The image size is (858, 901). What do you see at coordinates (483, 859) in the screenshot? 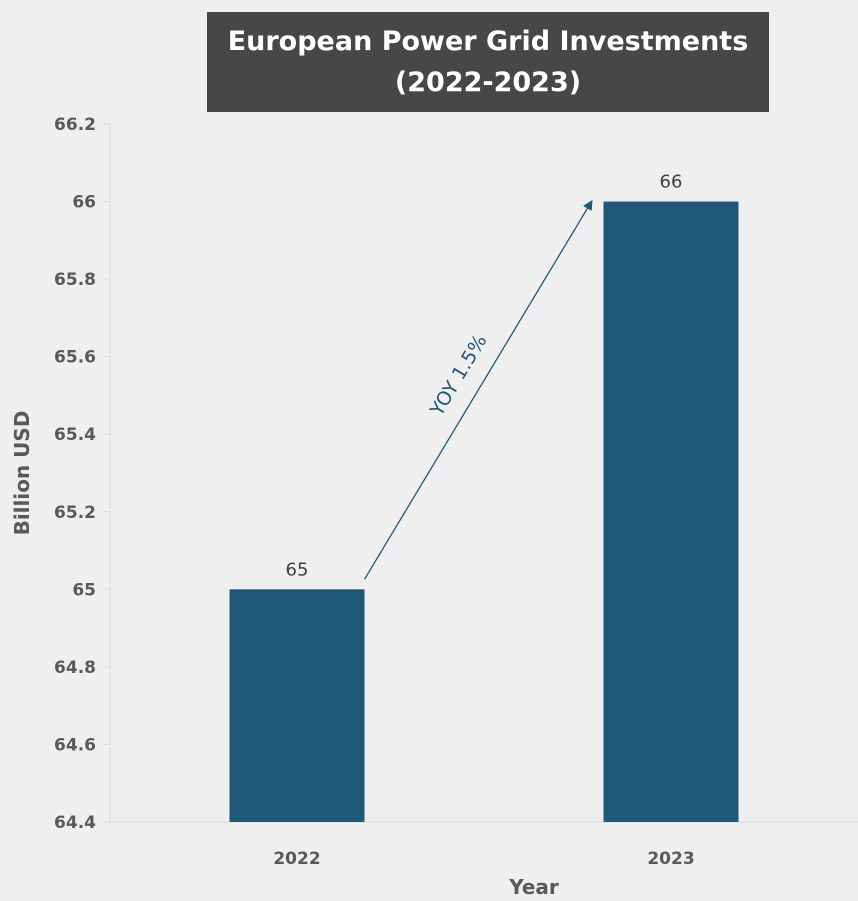
I see `x-axis-ticks: 2022 2023` at bounding box center [483, 859].